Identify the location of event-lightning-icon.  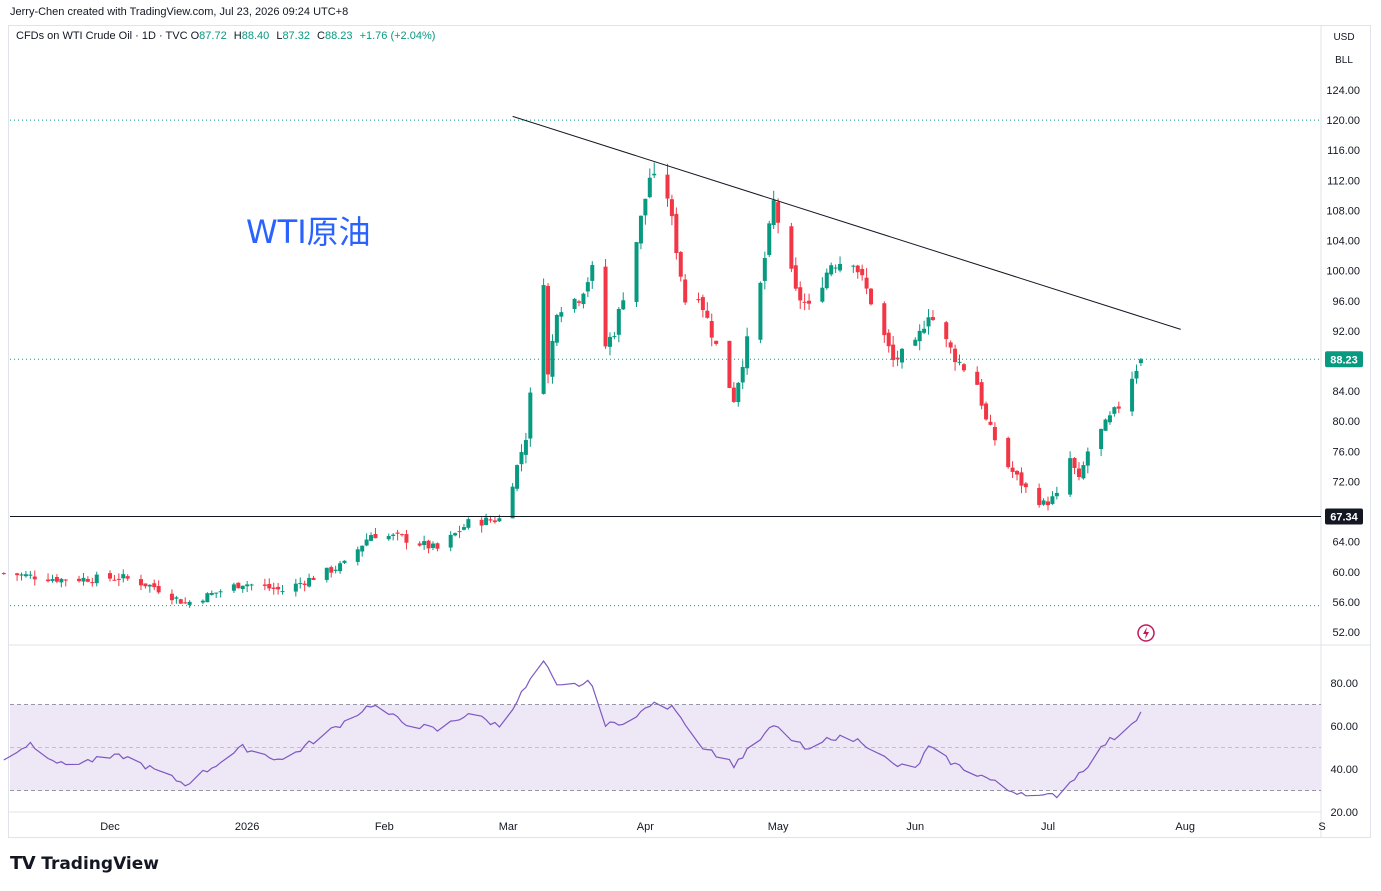
(1146, 633).